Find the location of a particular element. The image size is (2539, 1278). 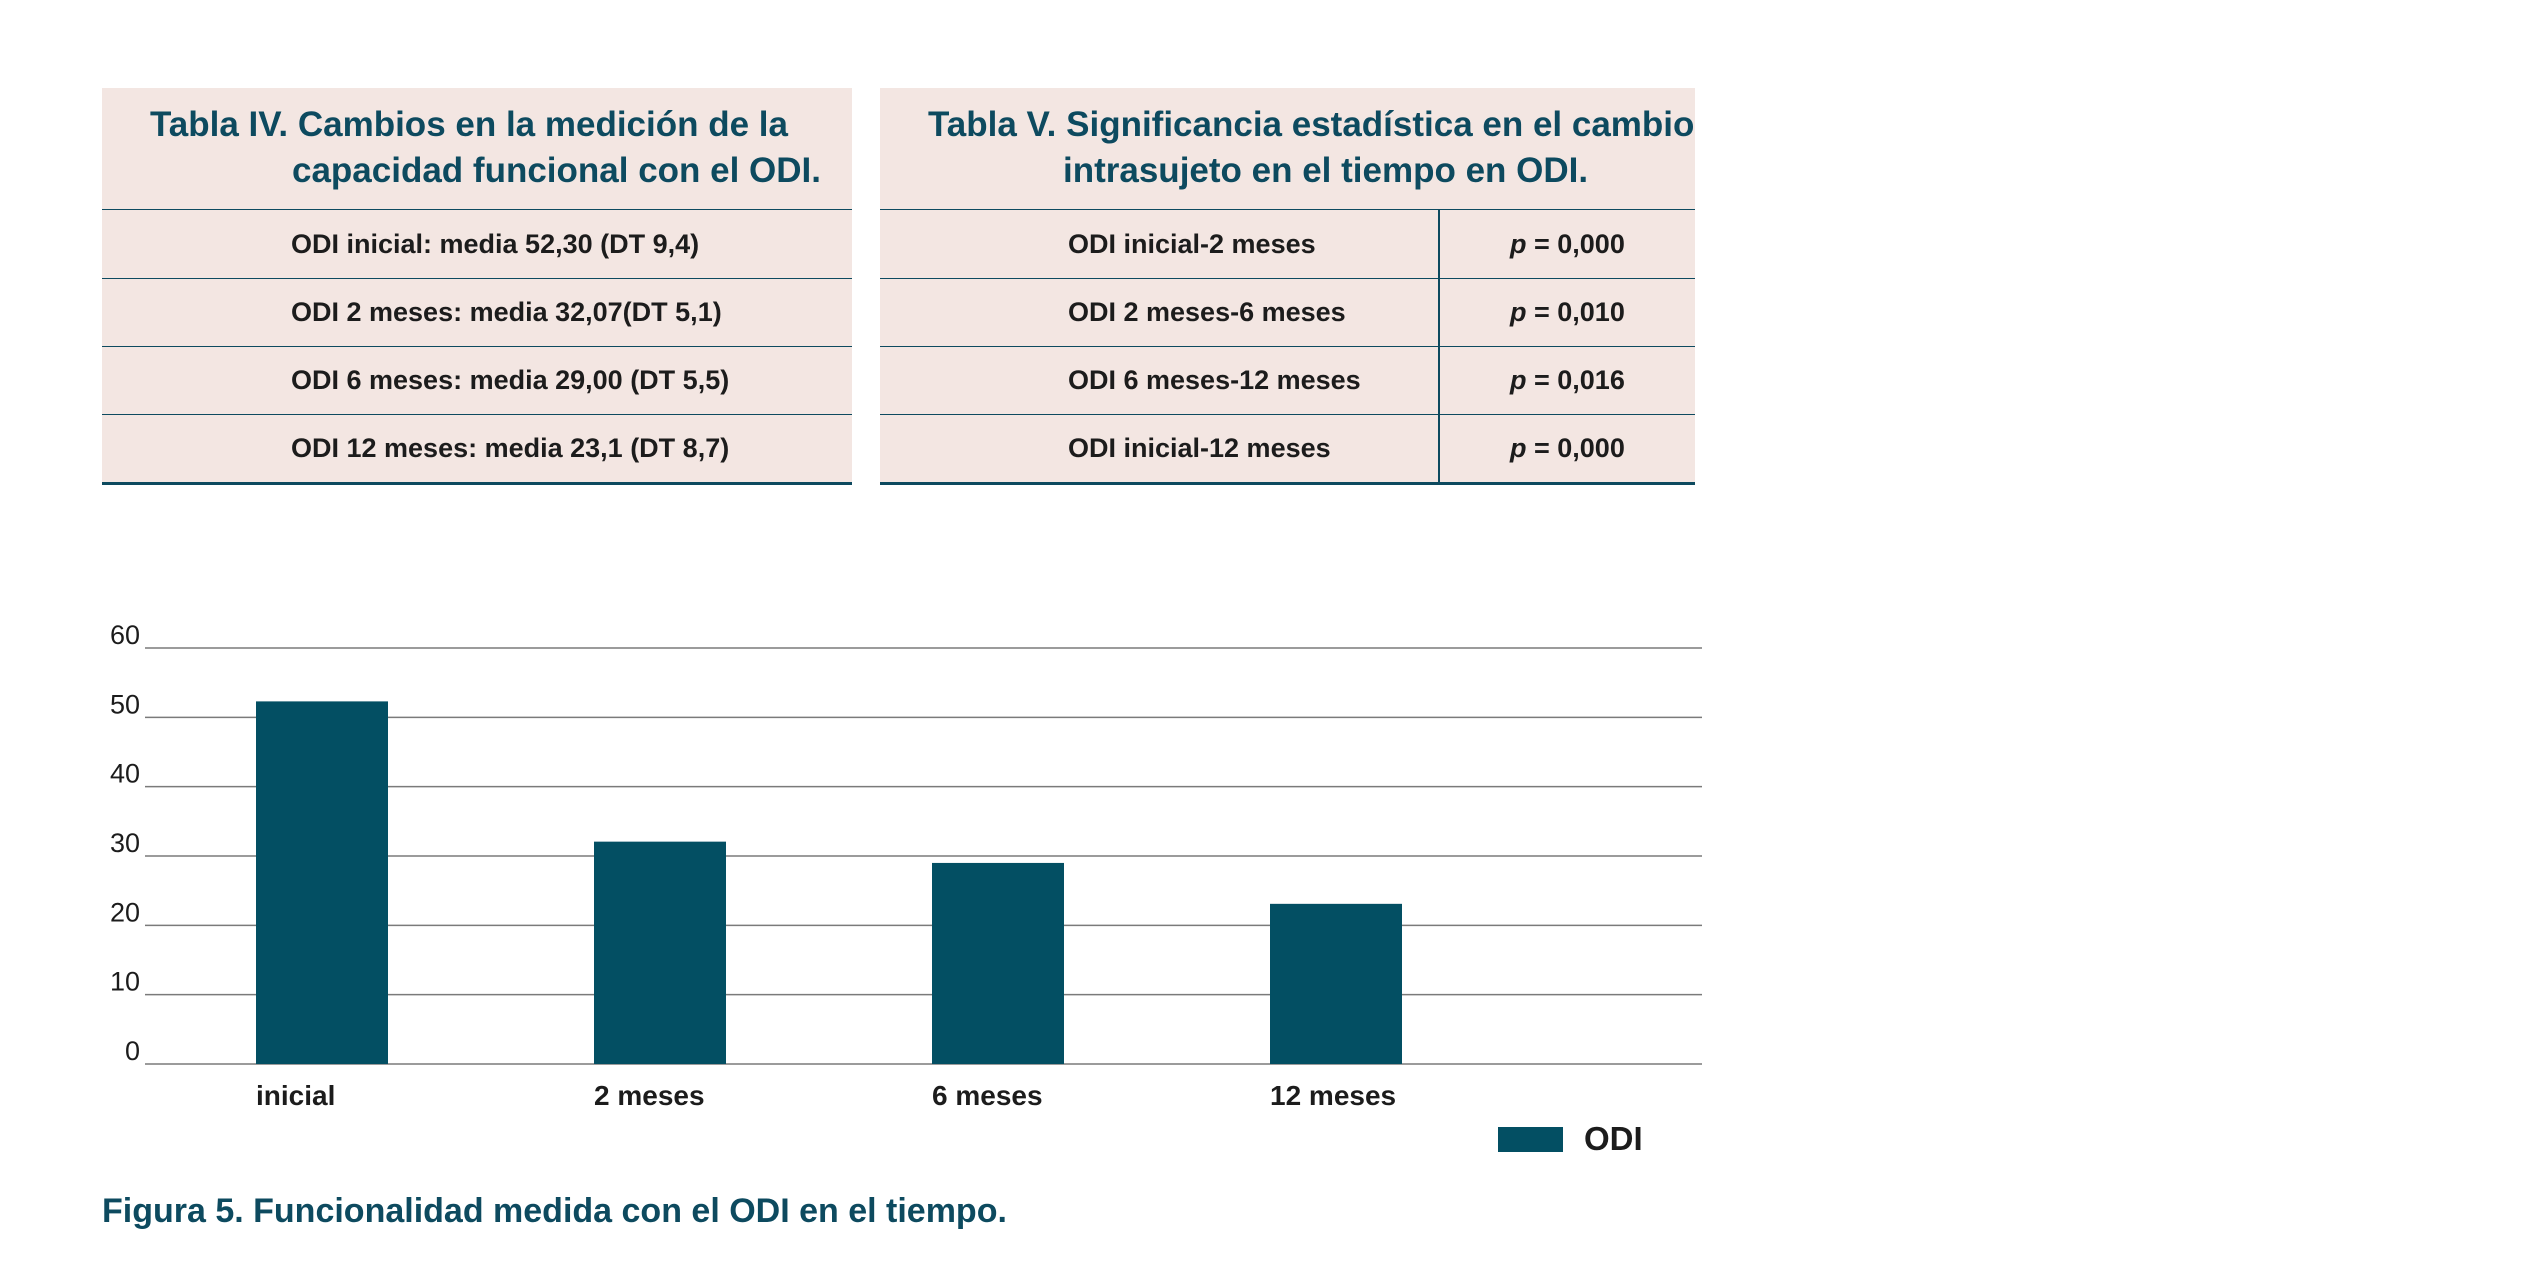

p-value-cell: p = 0,016 is located at coordinates (1567, 380).